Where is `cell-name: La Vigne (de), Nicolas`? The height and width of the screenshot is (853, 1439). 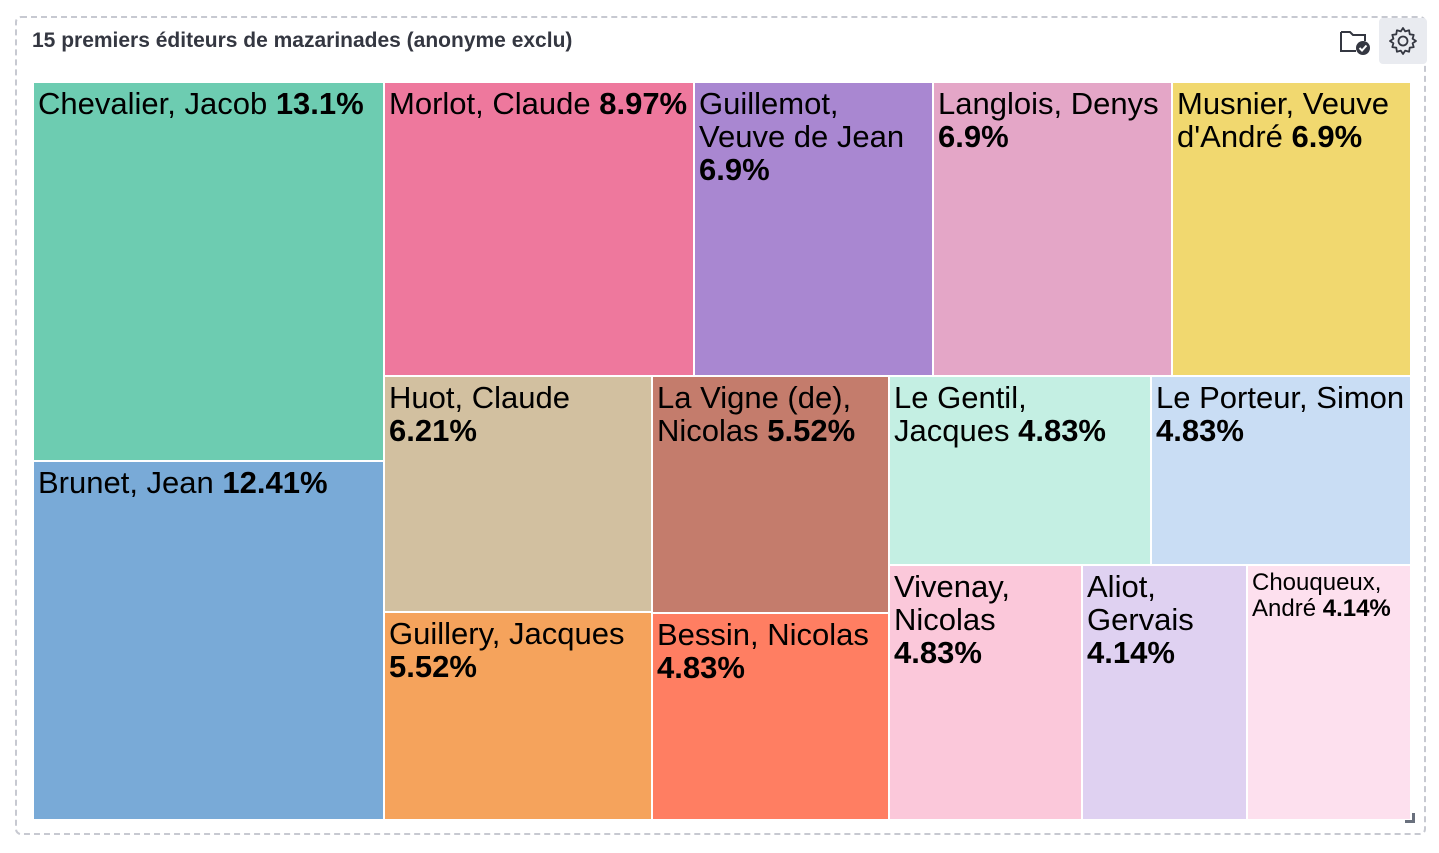 cell-name: La Vigne (de), Nicolas is located at coordinates (754, 414).